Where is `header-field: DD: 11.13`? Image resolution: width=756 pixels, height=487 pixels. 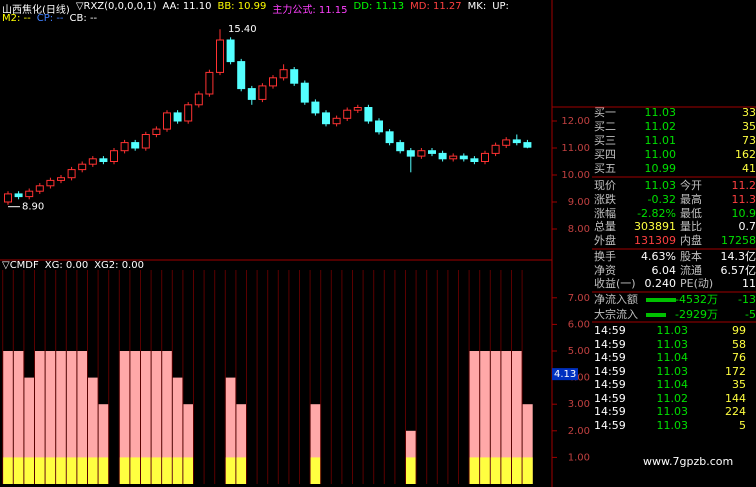
header-field: DD: 11.13 is located at coordinates (379, 6).